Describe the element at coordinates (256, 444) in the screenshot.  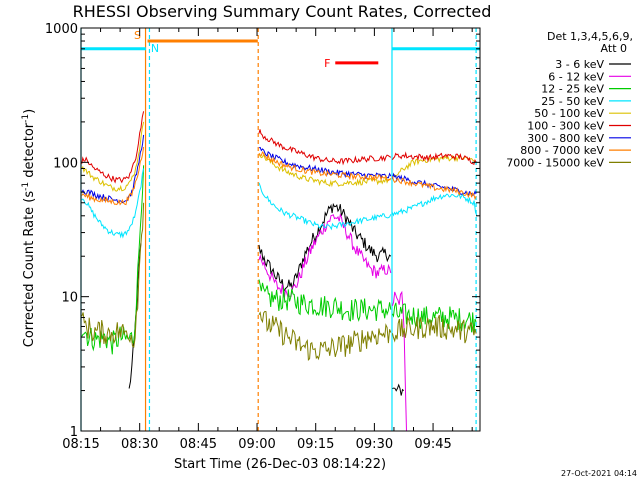
I see `x-tick-label: 09:00` at that location.